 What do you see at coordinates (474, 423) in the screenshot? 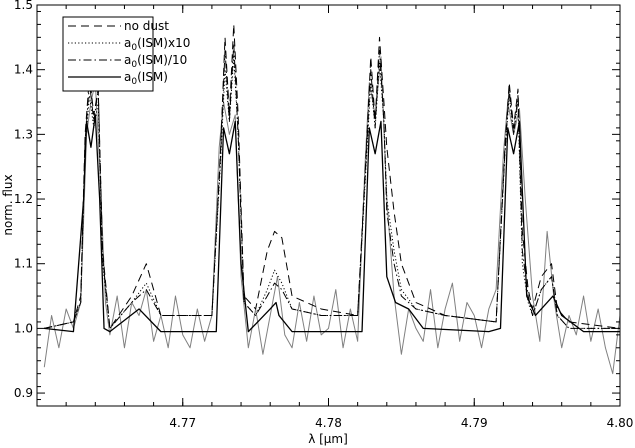
I see `x-tick-label: 4.79` at bounding box center [474, 423].